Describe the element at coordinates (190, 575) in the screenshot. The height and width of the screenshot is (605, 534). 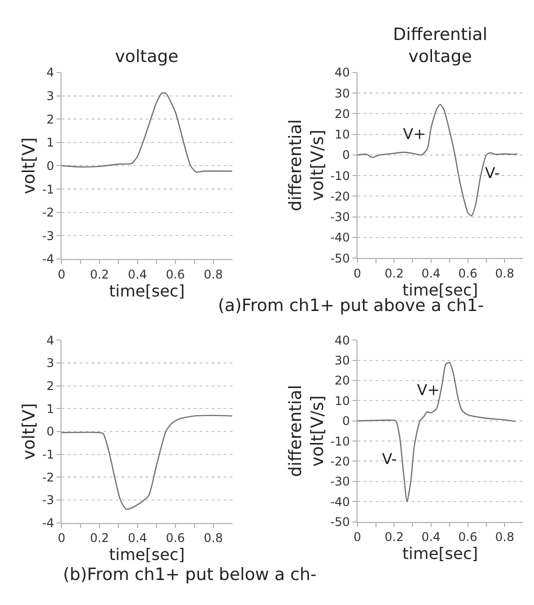
I see `text: (b)From ch1+ put below a ch-` at that location.